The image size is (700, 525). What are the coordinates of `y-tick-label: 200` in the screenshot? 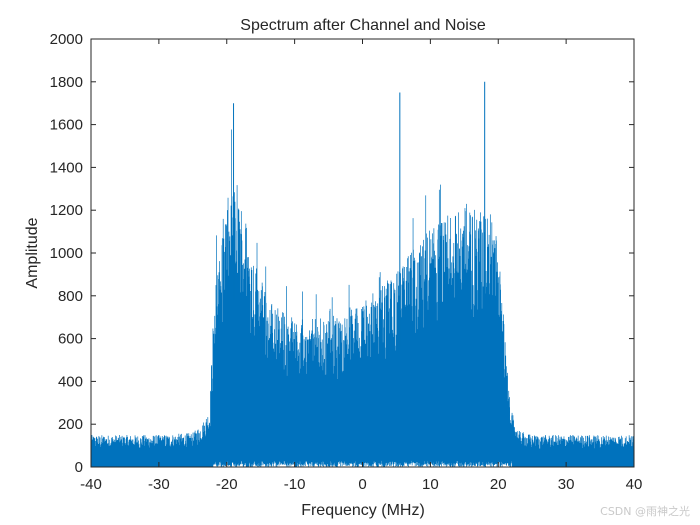 It's located at (70, 424).